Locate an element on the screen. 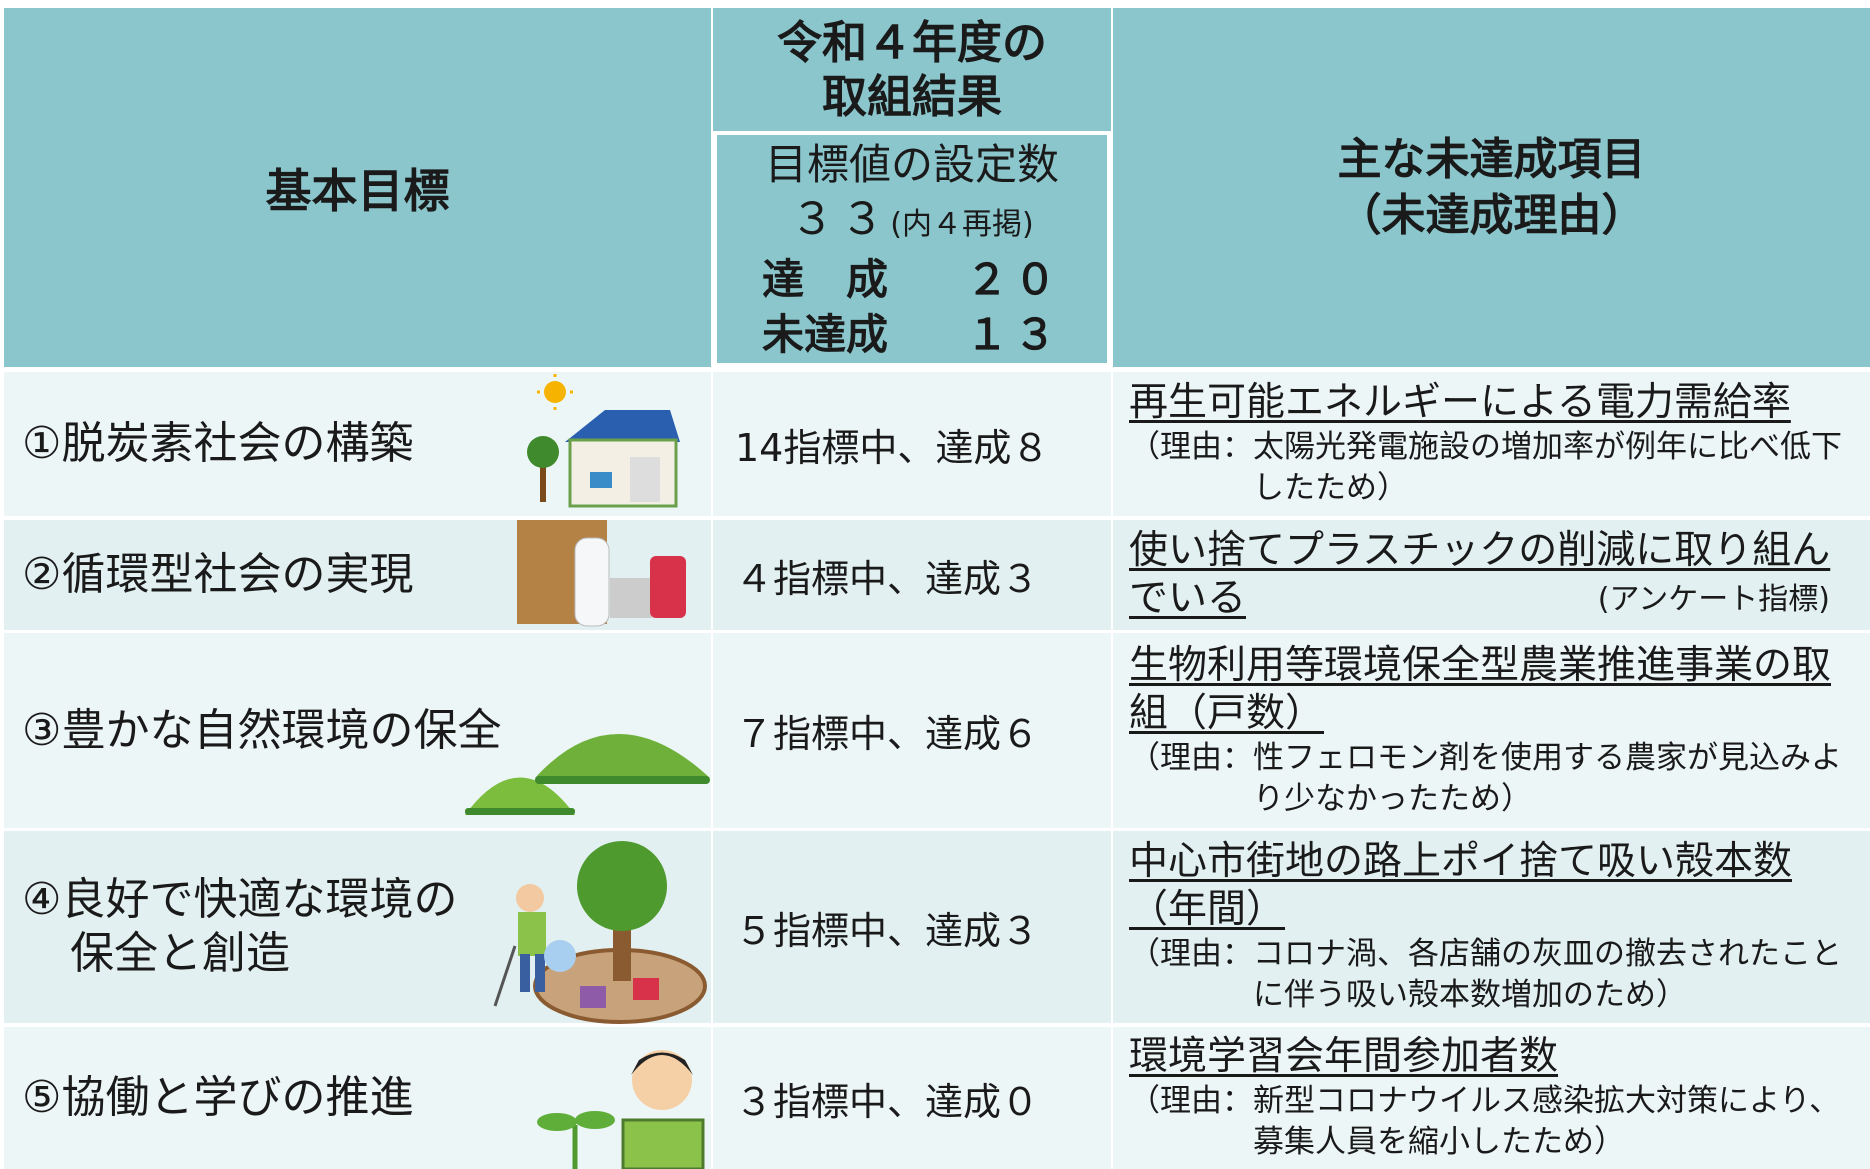 This screenshot has width=1870, height=1169. header-row: 達 成 ２０ is located at coordinates (912, 279).